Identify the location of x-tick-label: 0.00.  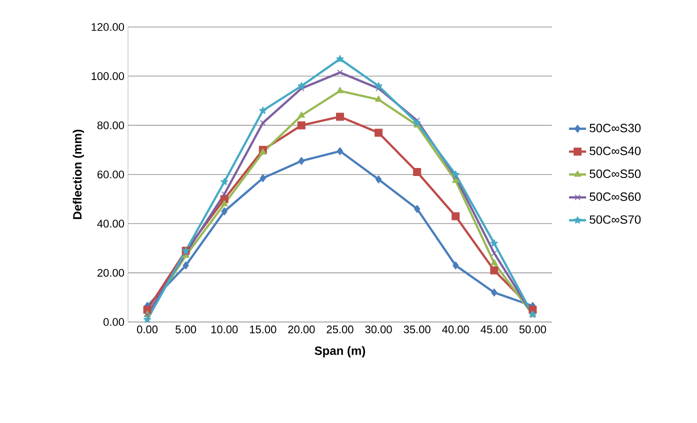
(147, 330).